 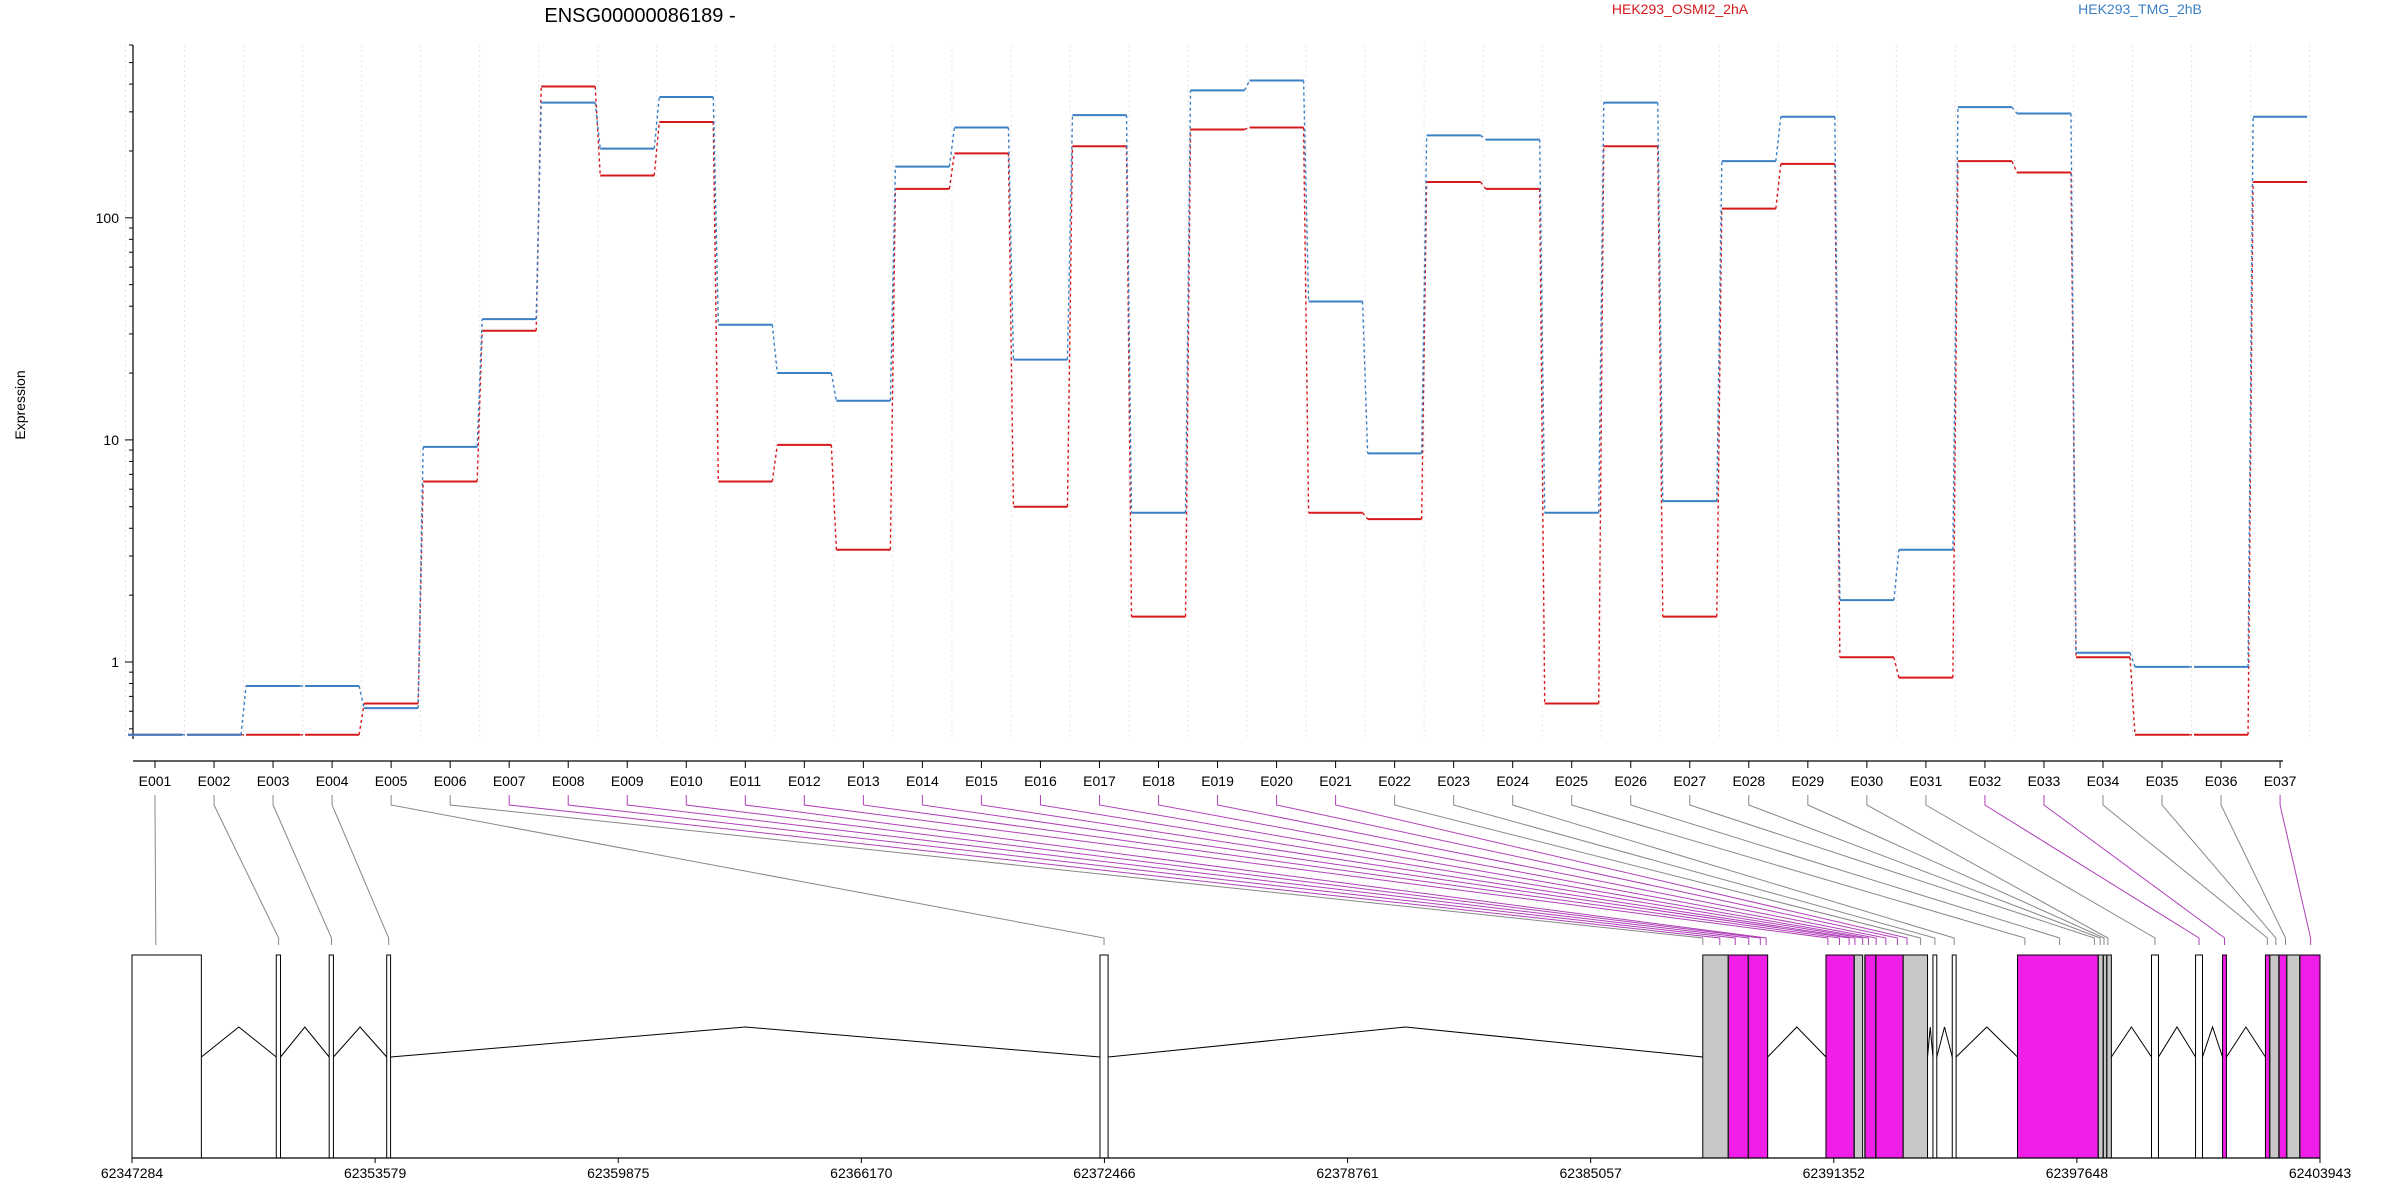 I want to click on x-tick-label: E025, so click(x=1571, y=781).